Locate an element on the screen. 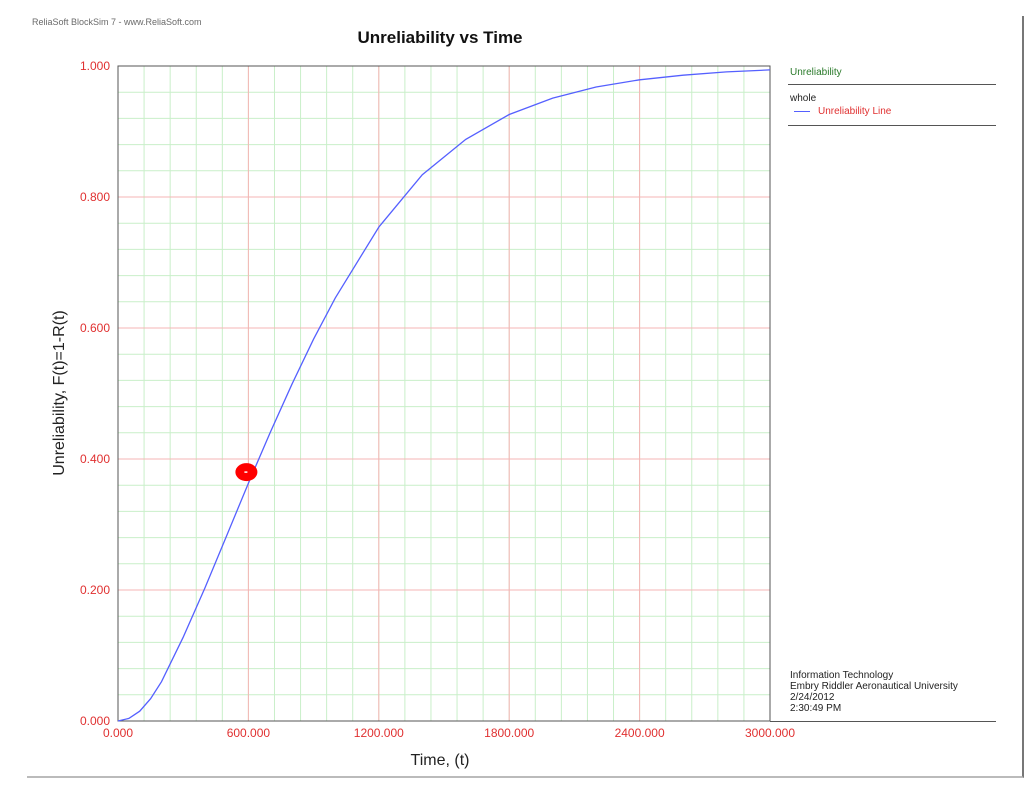 Image resolution: width=1024 pixels, height=792 pixels. x-tick-label: 600.000 is located at coordinates (249, 733).